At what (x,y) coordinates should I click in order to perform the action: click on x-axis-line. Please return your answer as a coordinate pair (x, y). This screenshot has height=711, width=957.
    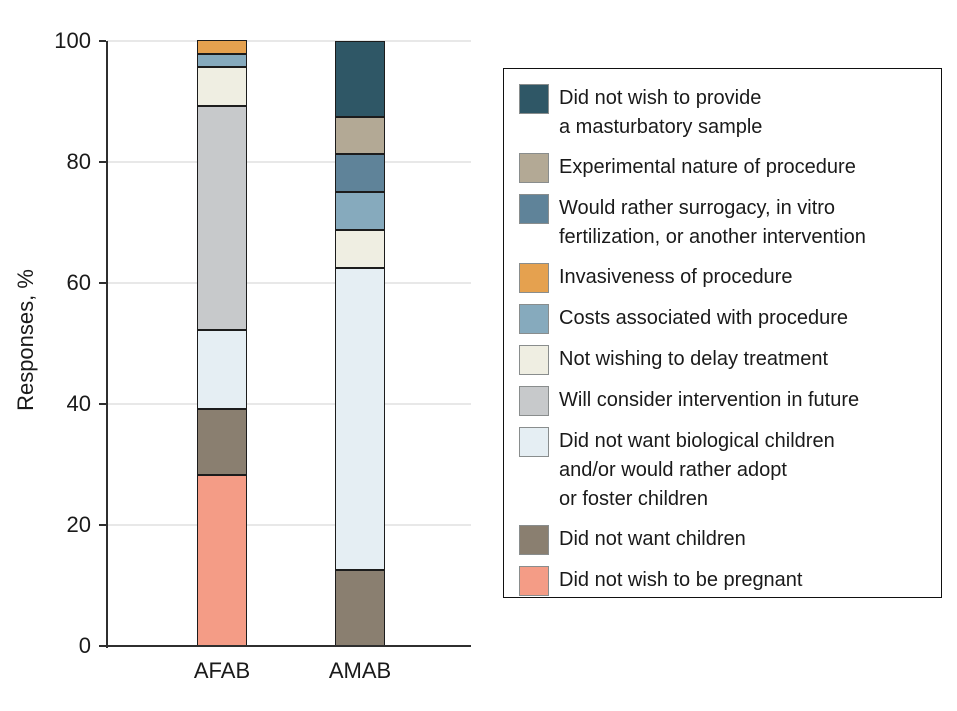
    Looking at the image, I should click on (288, 646).